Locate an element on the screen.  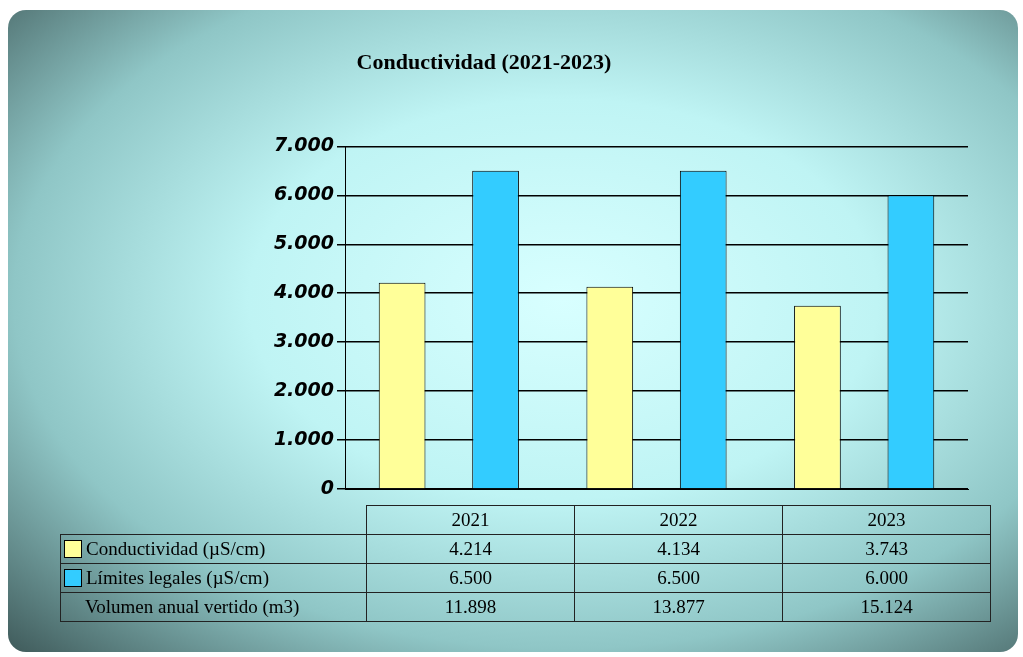
text: 15.124 is located at coordinates (886, 607).